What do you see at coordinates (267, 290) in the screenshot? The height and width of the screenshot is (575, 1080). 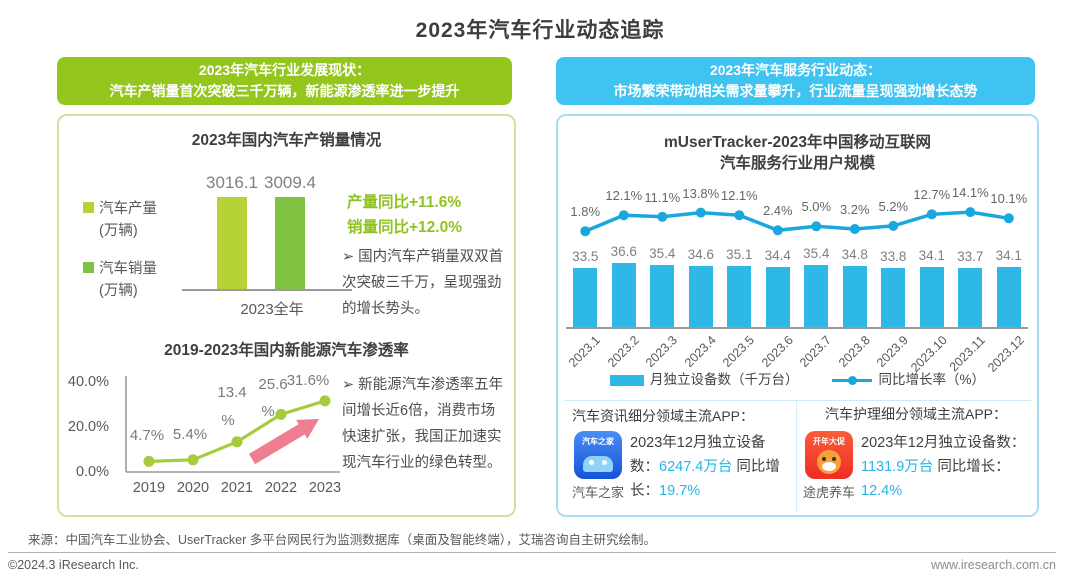 I see `x-axis-line` at bounding box center [267, 290].